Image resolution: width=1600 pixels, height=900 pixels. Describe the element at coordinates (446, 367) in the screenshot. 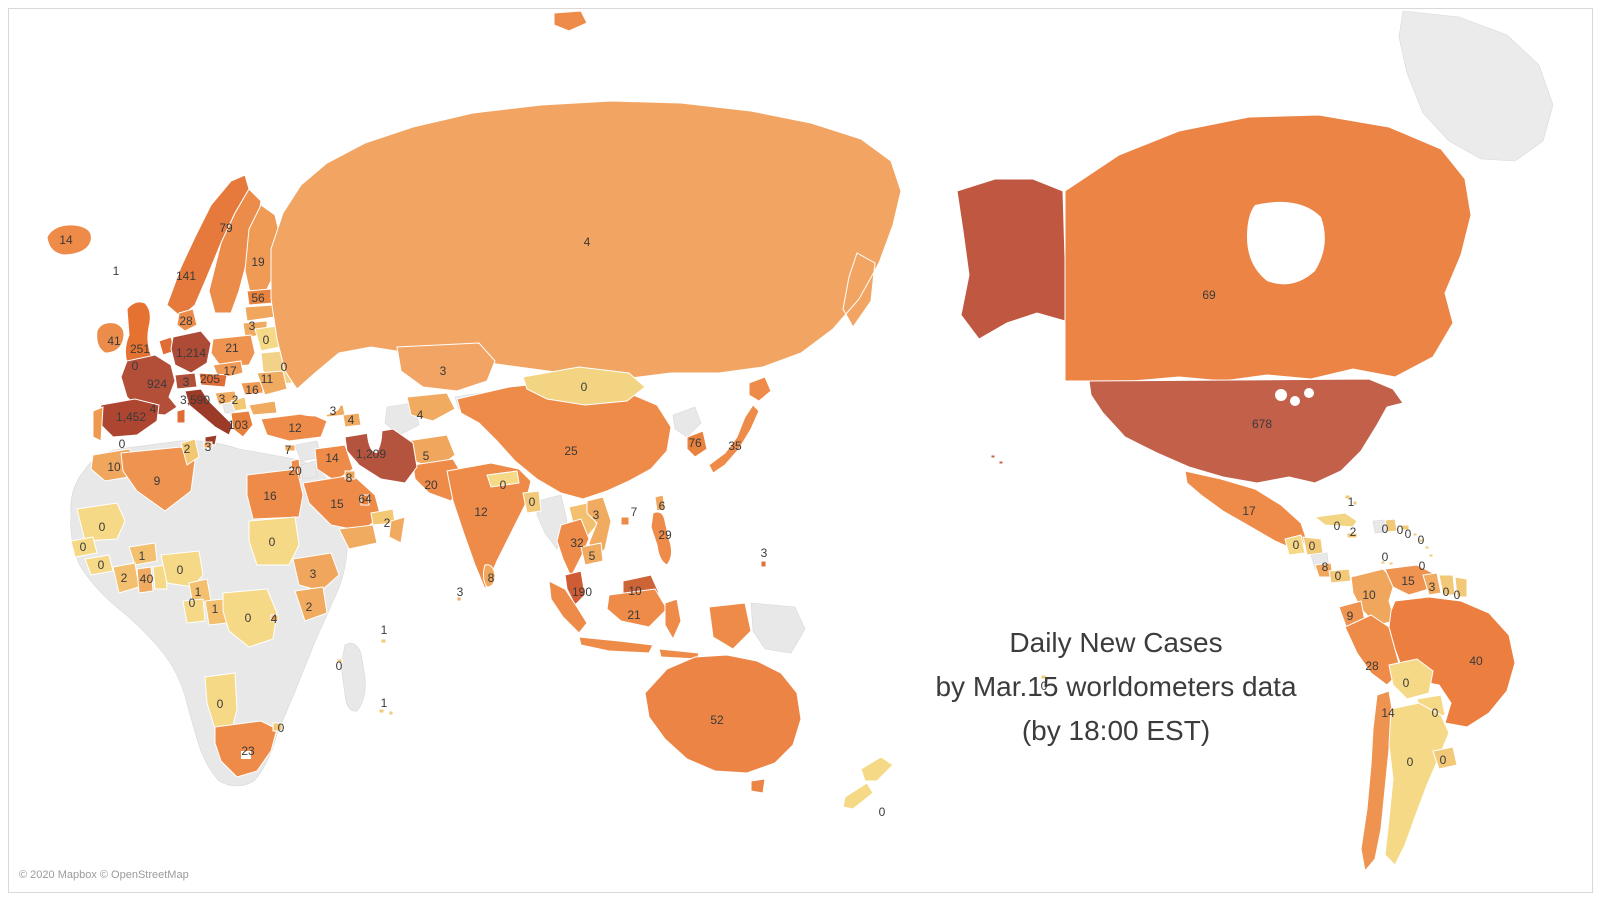

I see `country-kazakhstan` at that location.